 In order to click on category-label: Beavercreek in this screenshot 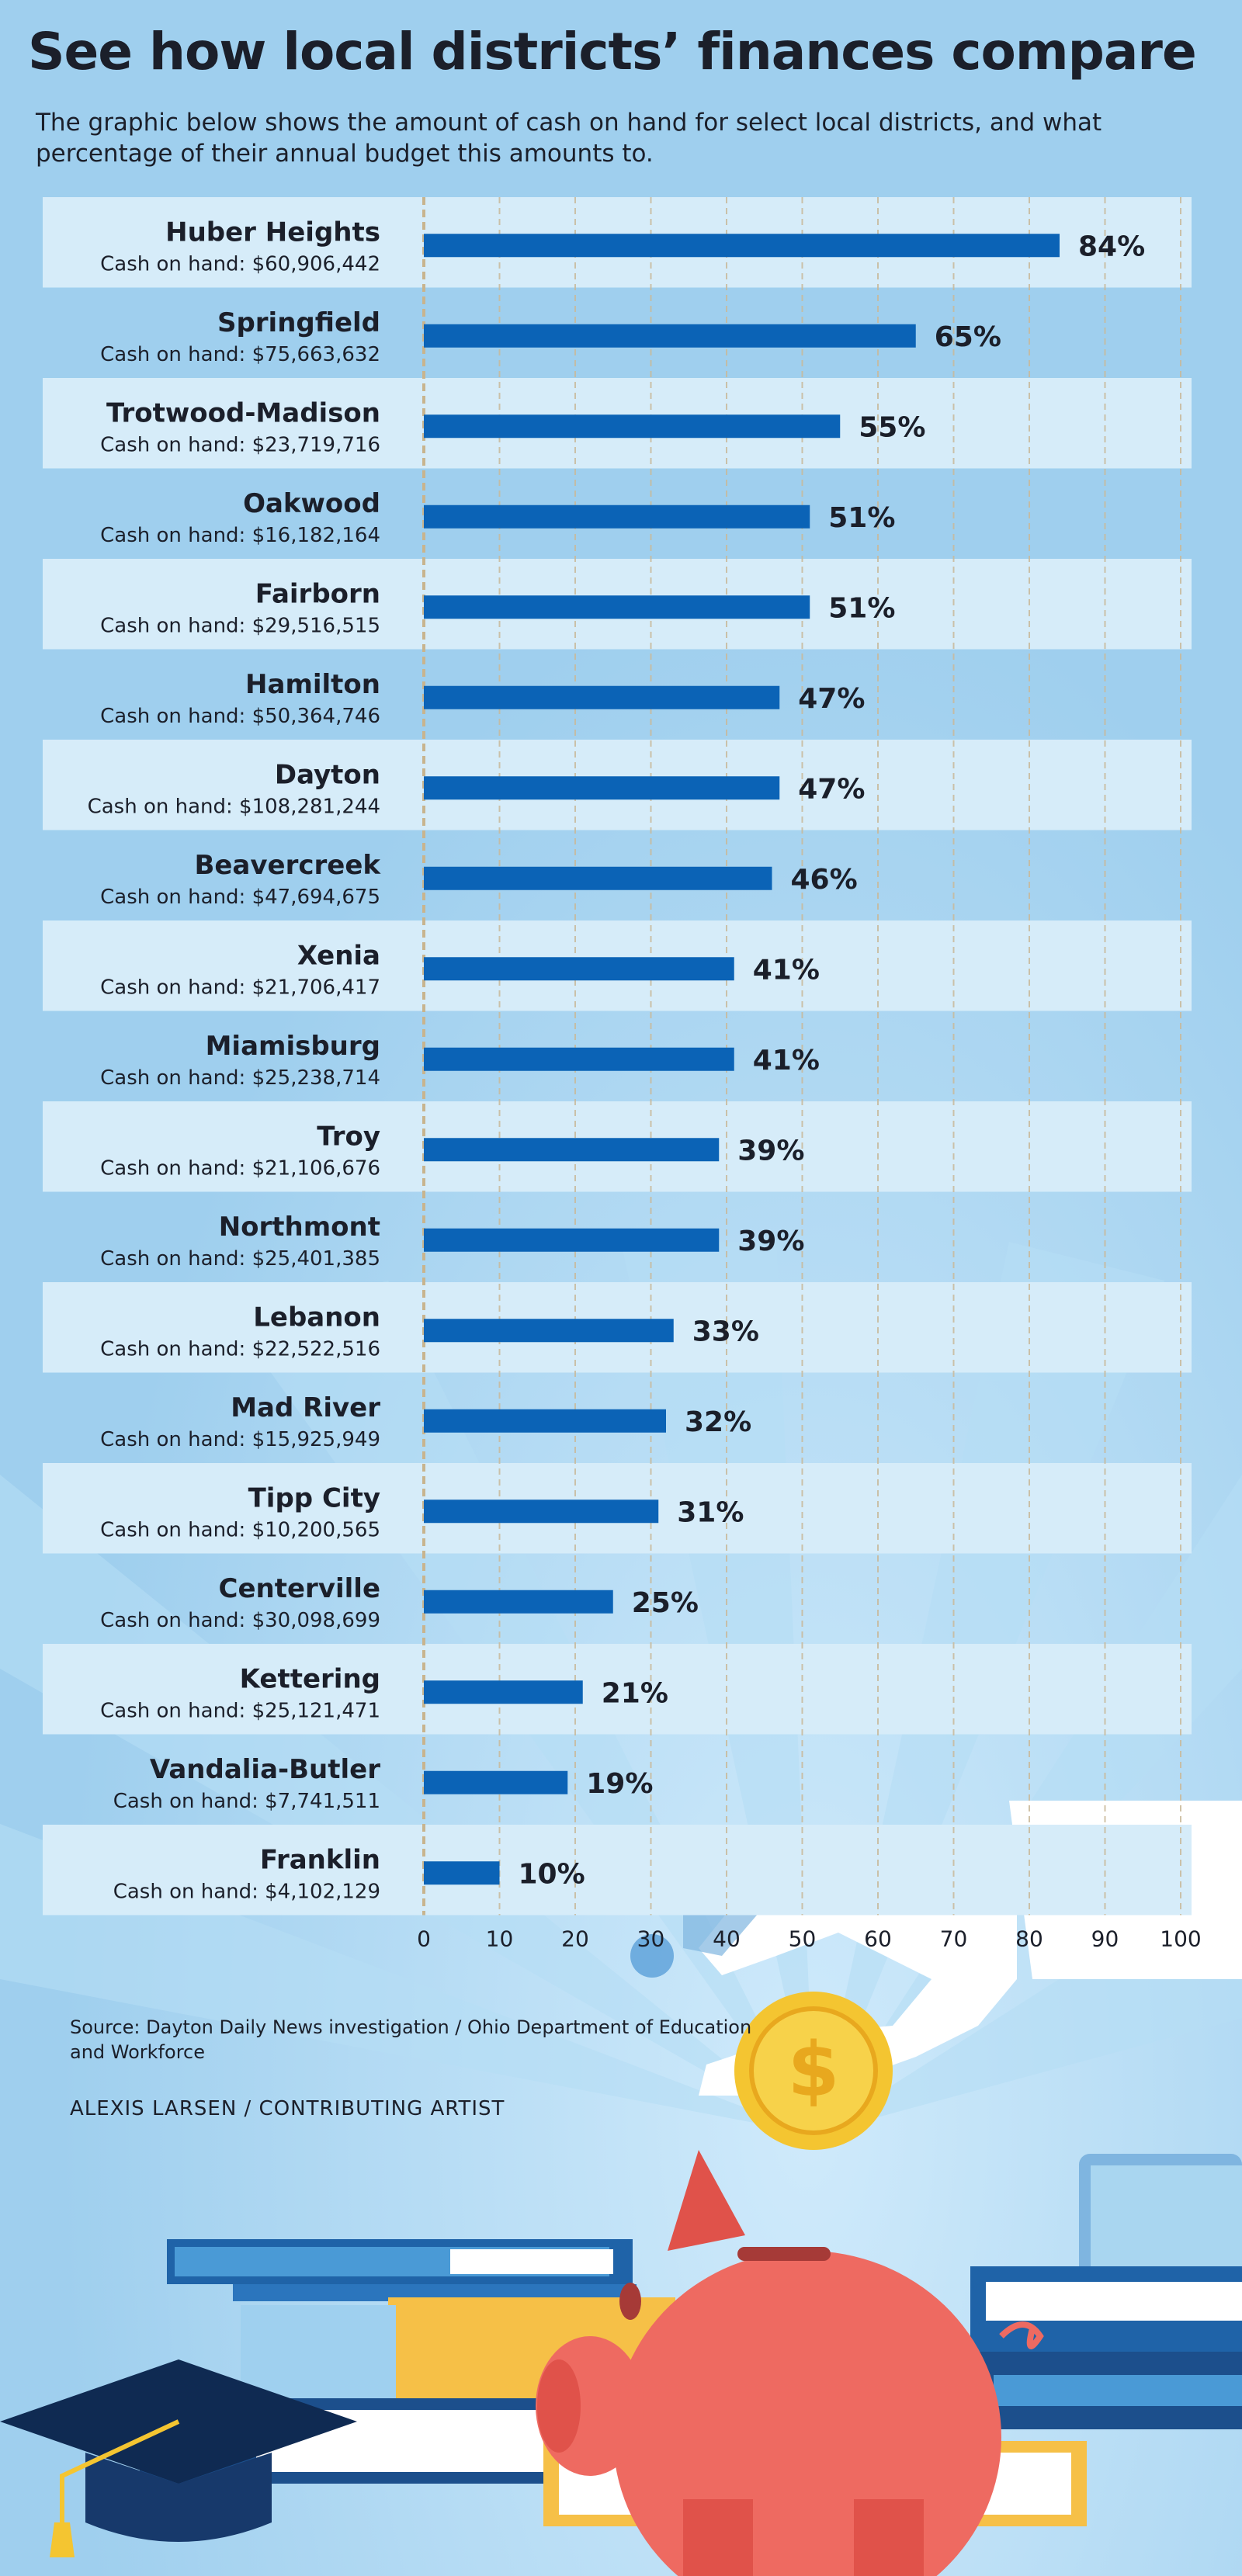, I will do `click(287, 865)`.